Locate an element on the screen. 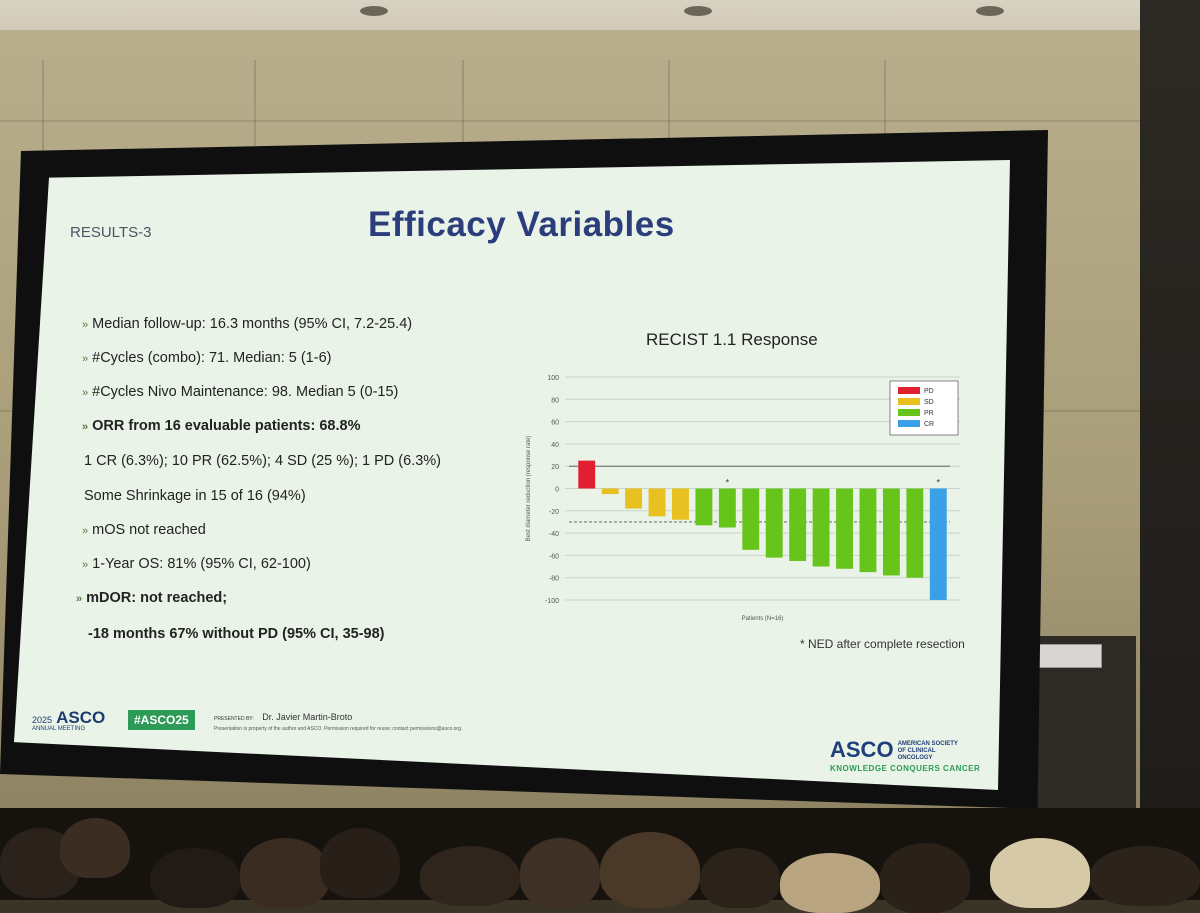 Image resolution: width=1200 pixels, height=913 pixels. y-tick-label: -80 is located at coordinates (554, 579).